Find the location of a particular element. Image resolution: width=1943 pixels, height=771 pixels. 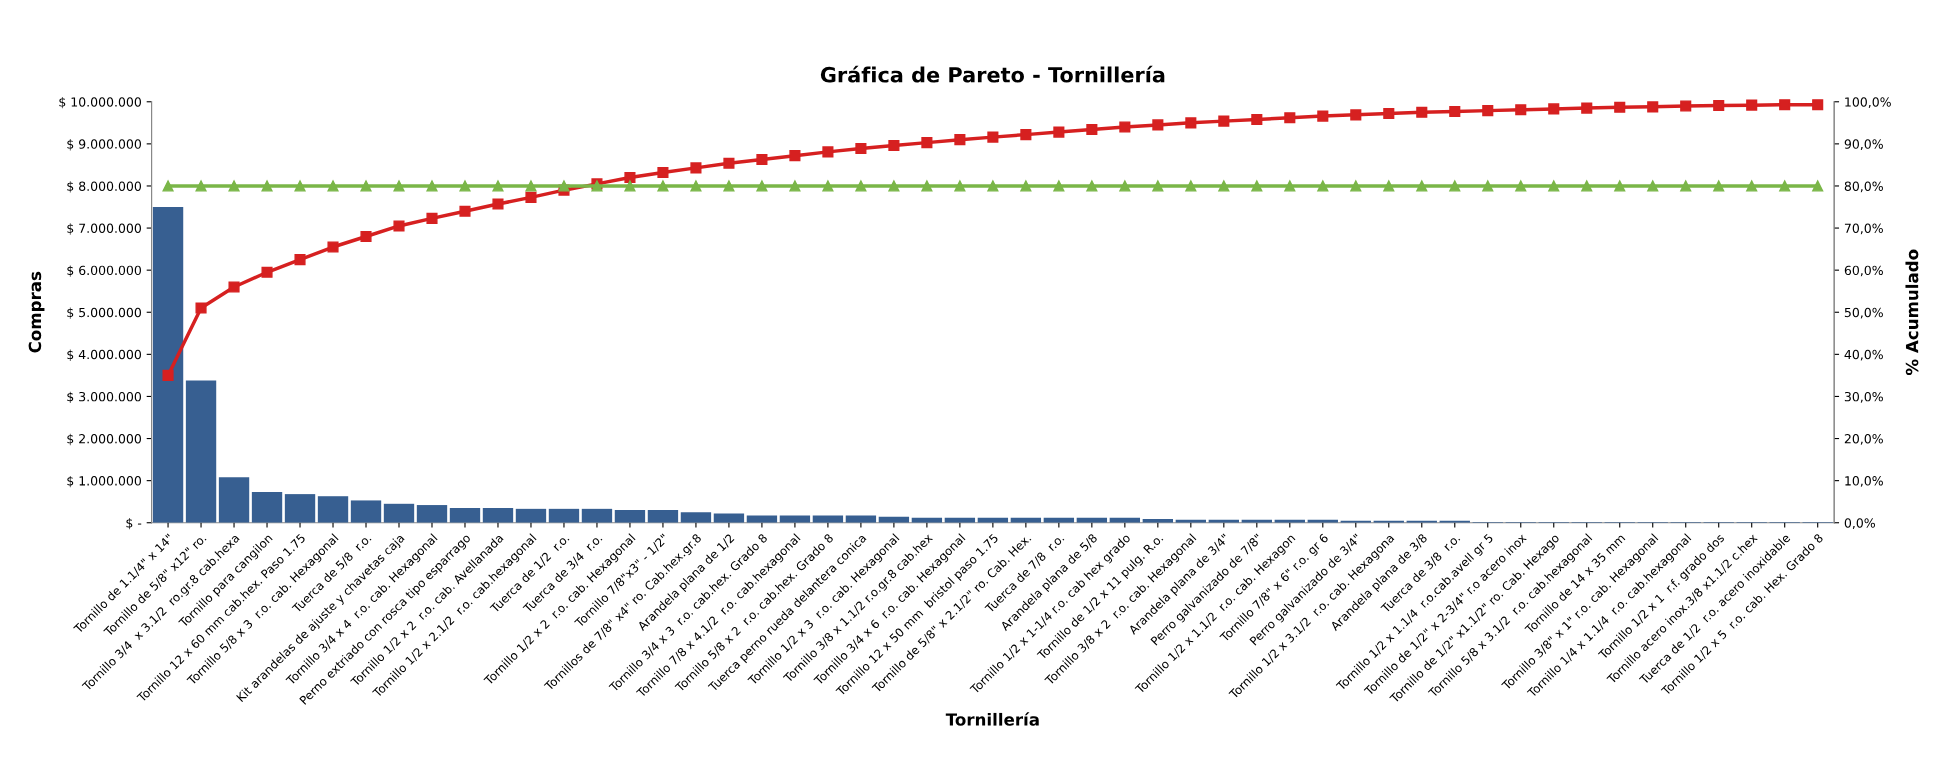

y-tick-label: $ 2.000.000 is located at coordinates (104, 439).